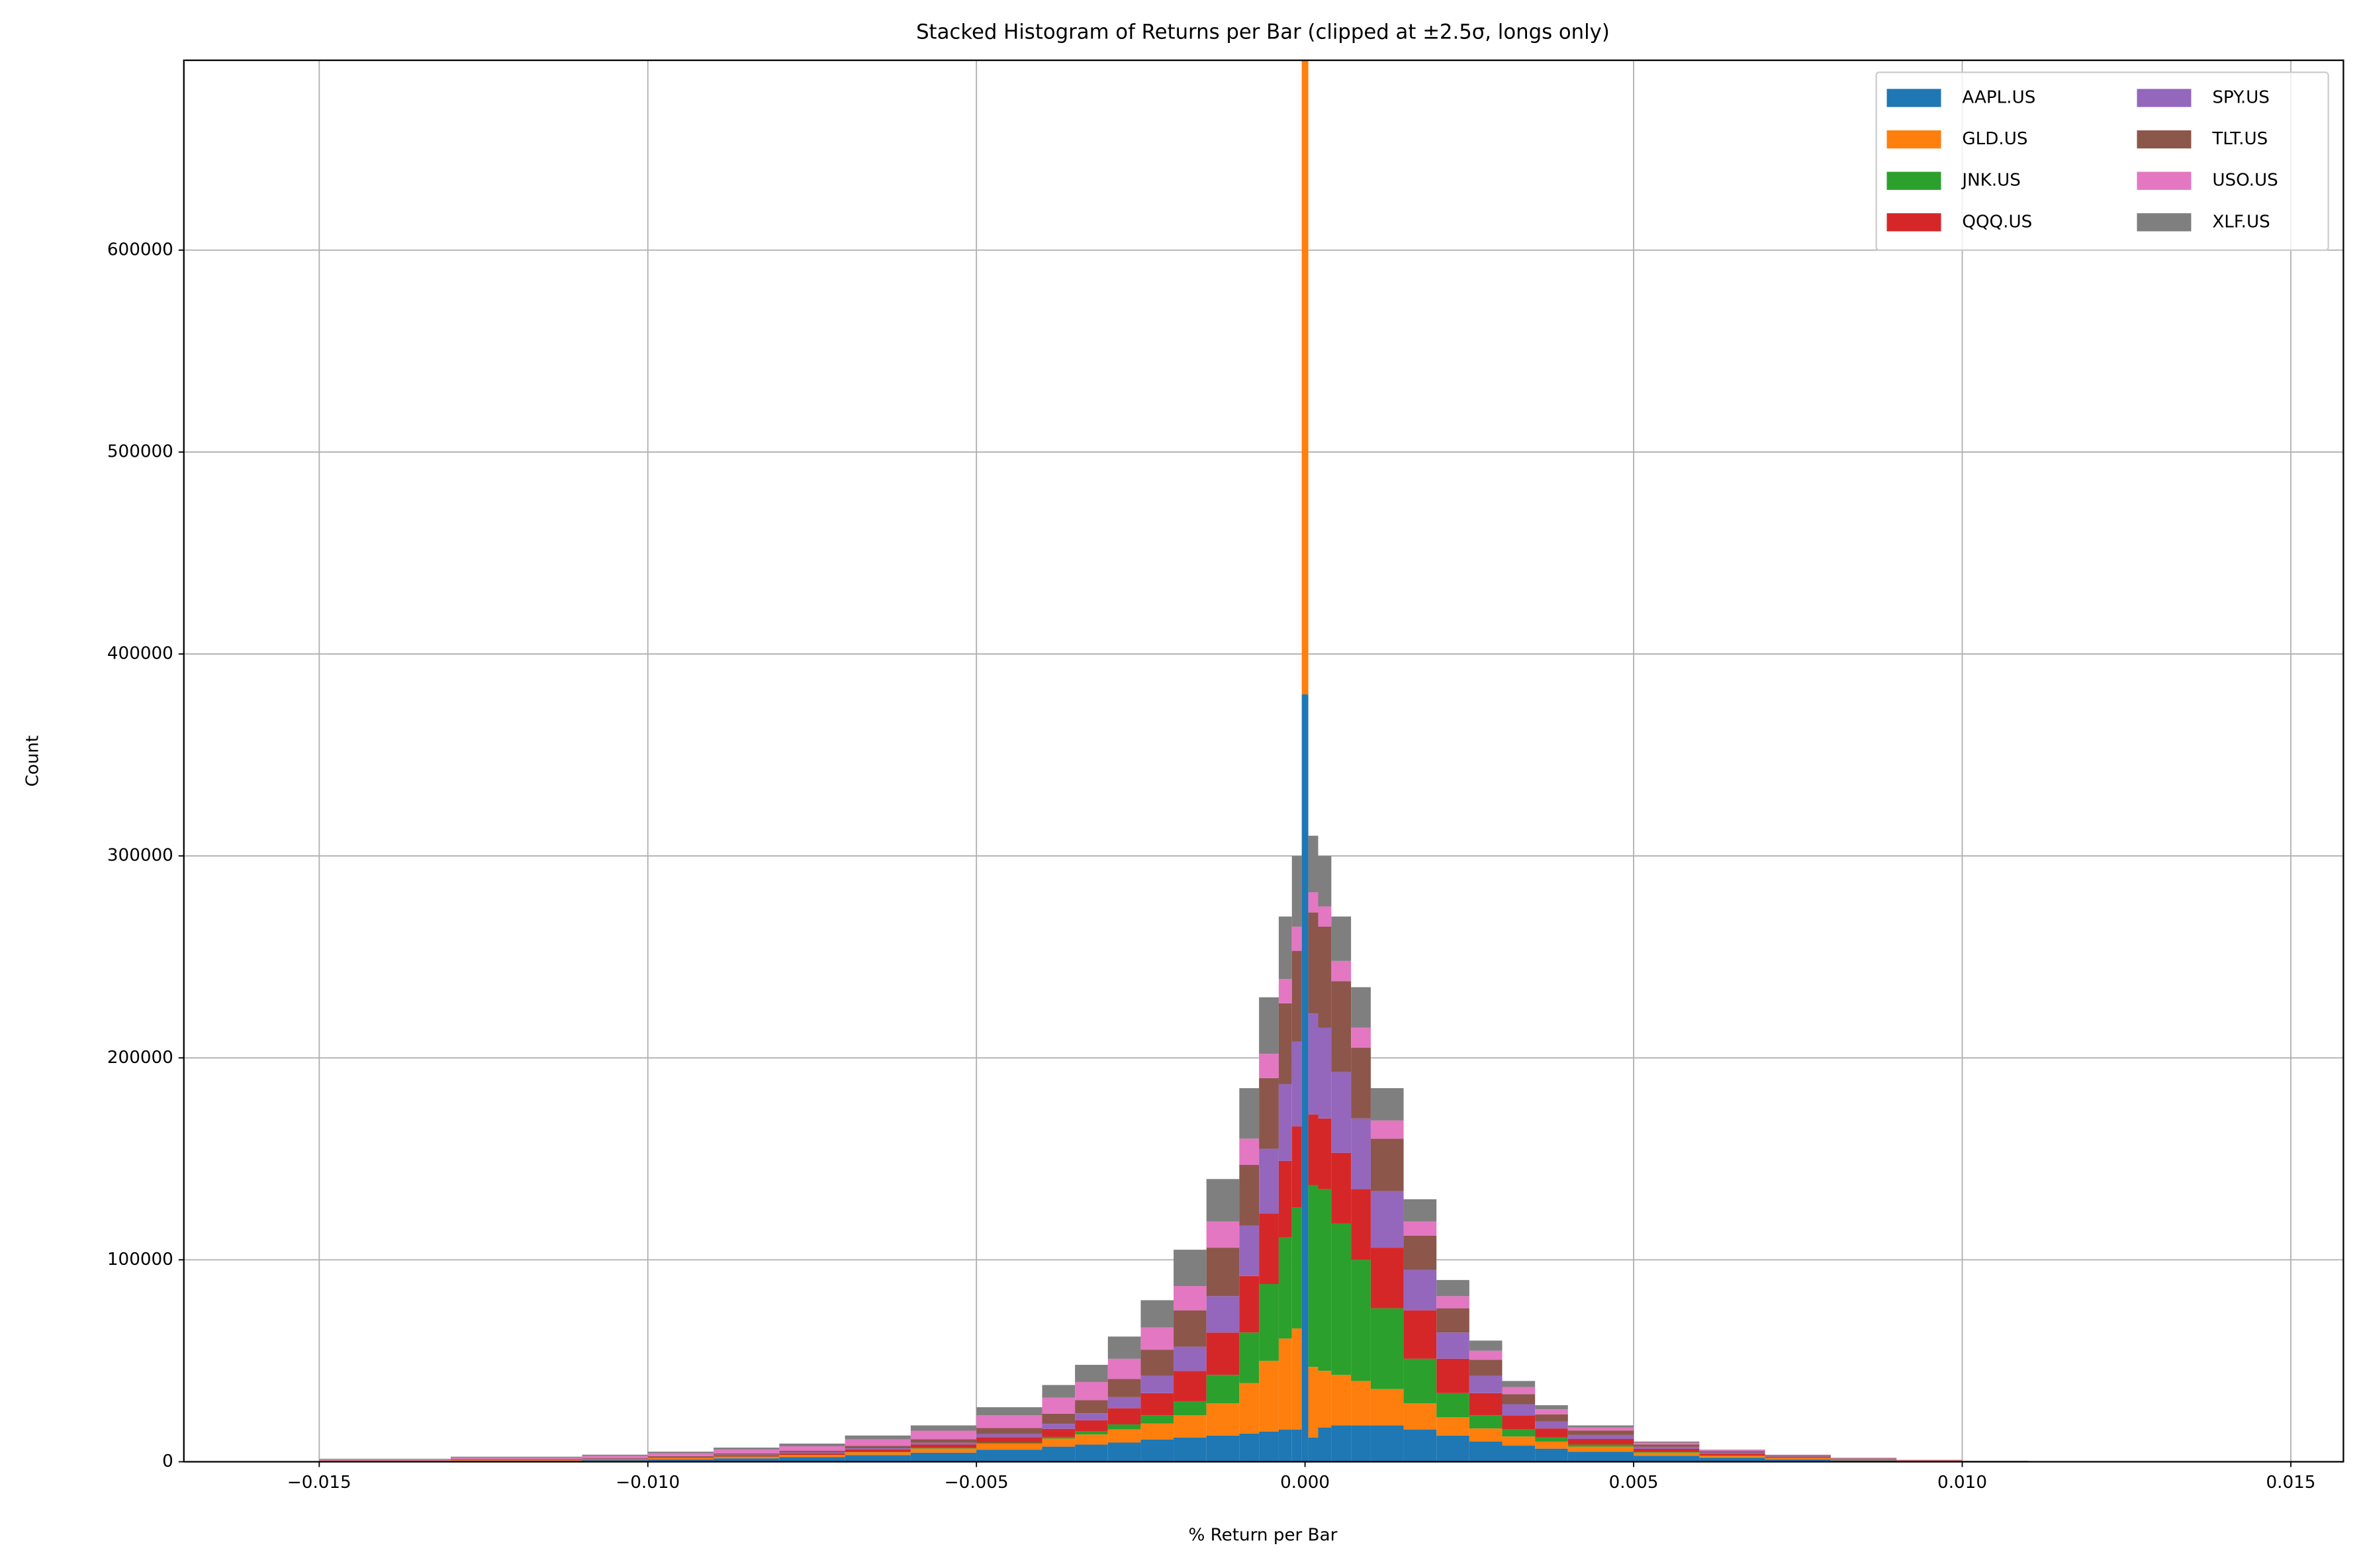 The height and width of the screenshot is (1568, 2363). What do you see at coordinates (2239, 139) in the screenshot?
I see `legend-label: TLT.US` at bounding box center [2239, 139].